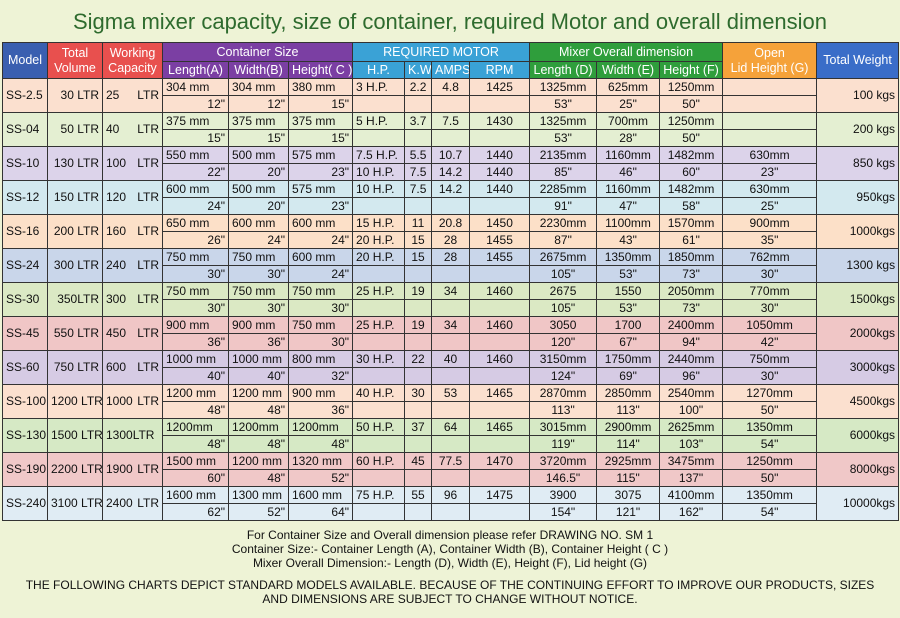  I want to click on cell-working-capacity: 100 LTR, so click(132, 163).